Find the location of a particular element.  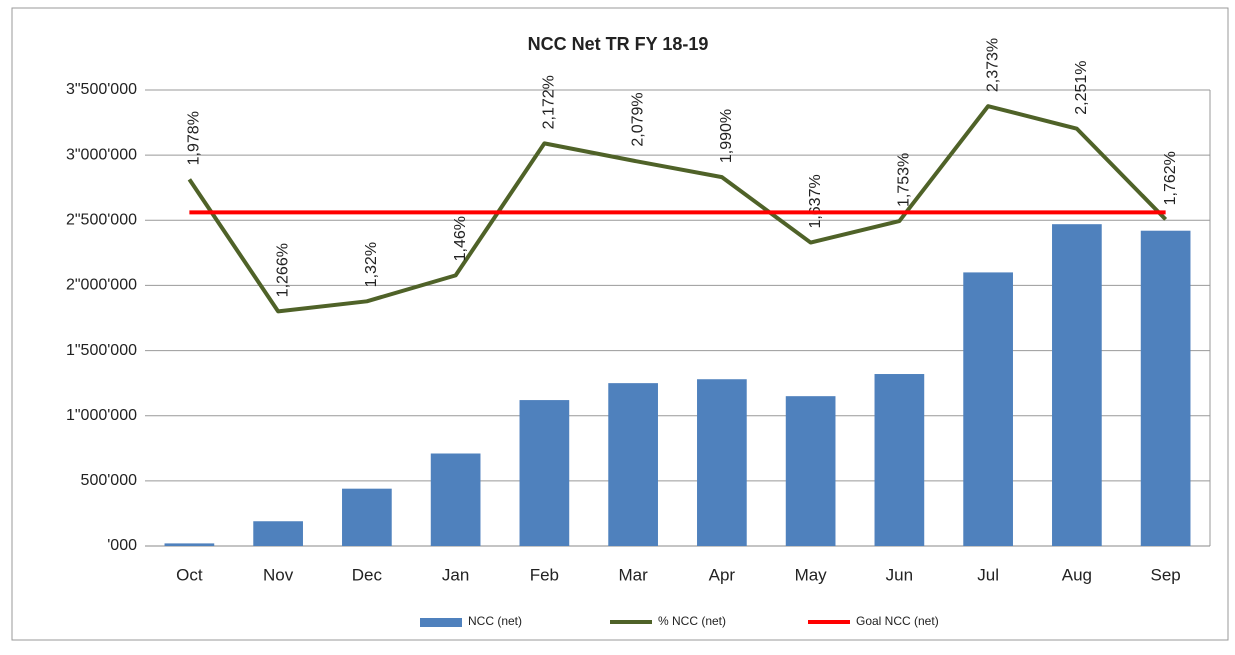

y-tick-label: 3"000'000 is located at coordinates (101, 154).